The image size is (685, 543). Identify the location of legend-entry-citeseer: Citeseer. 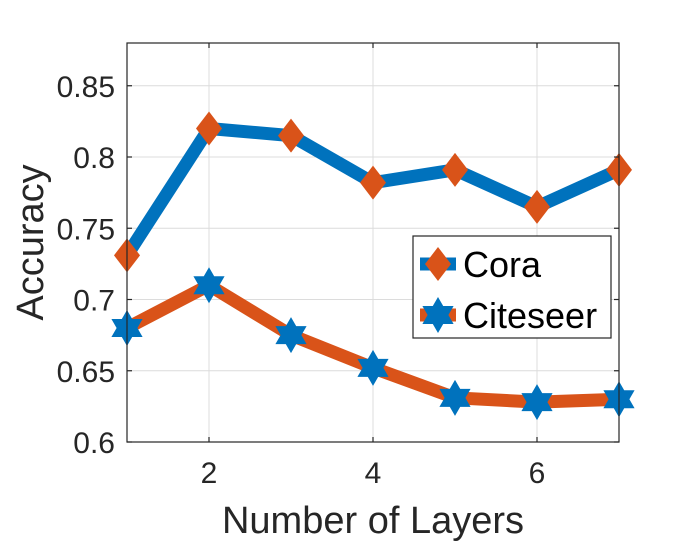
(508, 315).